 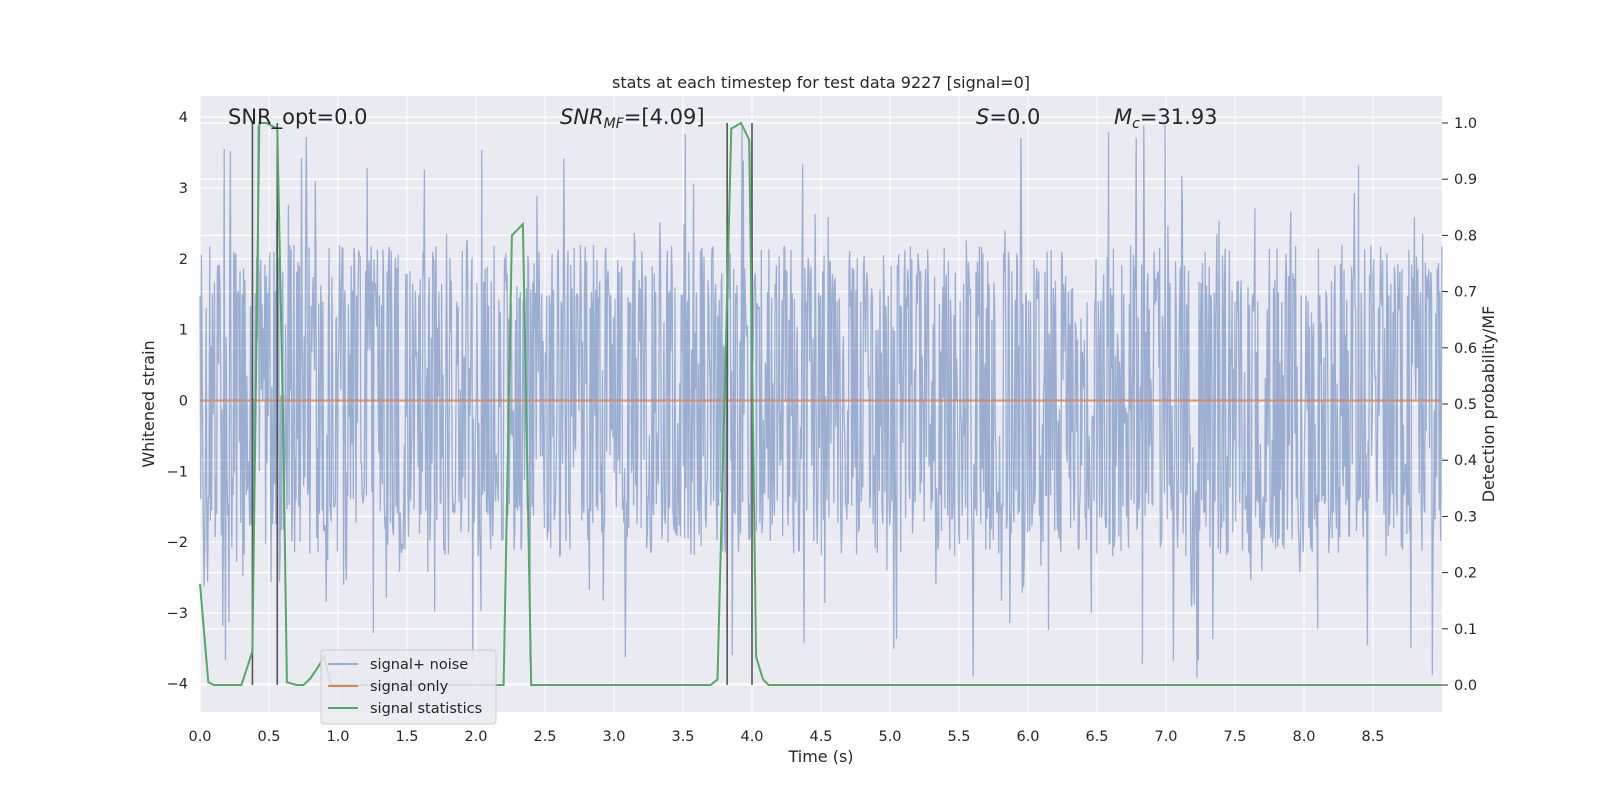 What do you see at coordinates (183, 189) in the screenshot?
I see `y-tick-label: 3` at bounding box center [183, 189].